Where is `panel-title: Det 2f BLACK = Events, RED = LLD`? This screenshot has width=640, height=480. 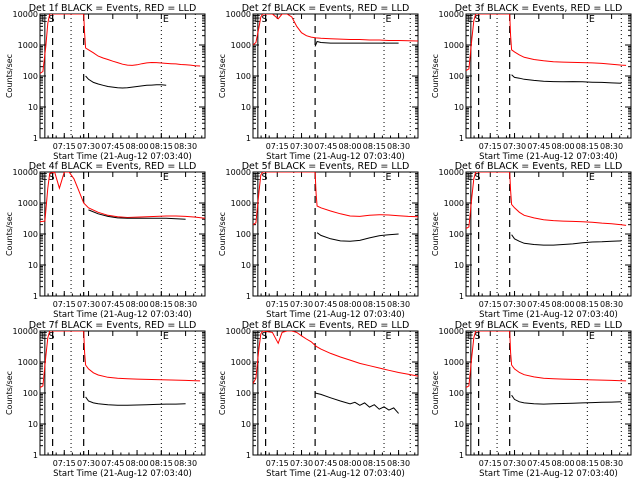 panel-title: Det 2f BLACK = Events, RED = LLD is located at coordinates (326, 8).